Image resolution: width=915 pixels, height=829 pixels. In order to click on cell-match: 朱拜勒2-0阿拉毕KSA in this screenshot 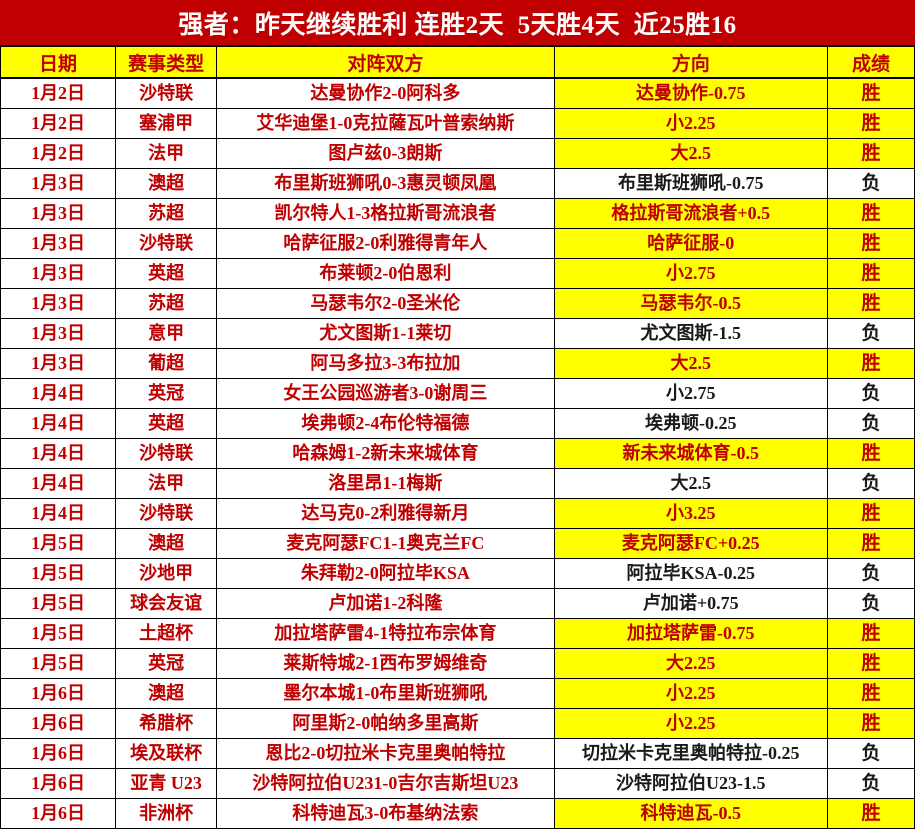, I will do `click(385, 573)`.